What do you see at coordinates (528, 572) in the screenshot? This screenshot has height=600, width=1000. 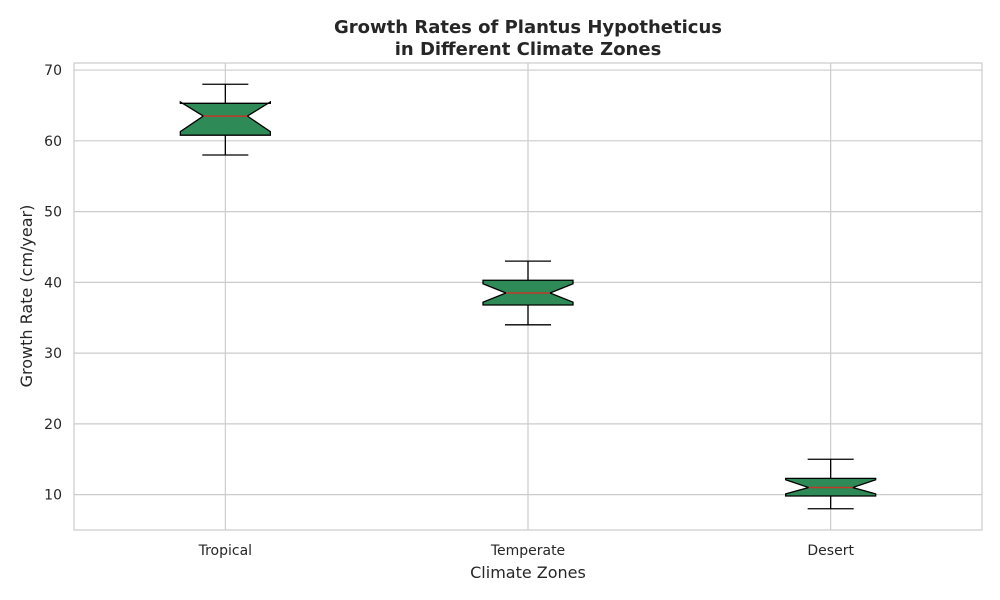 I see `x-axis-label: Climate Zones` at bounding box center [528, 572].